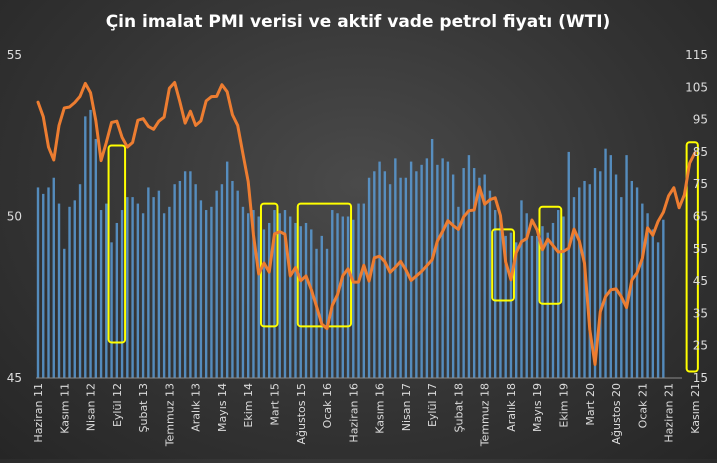 The width and height of the screenshot is (717, 463). Describe the element at coordinates (700, 152) in the screenshot. I see `right-tick-label: 85` at that location.